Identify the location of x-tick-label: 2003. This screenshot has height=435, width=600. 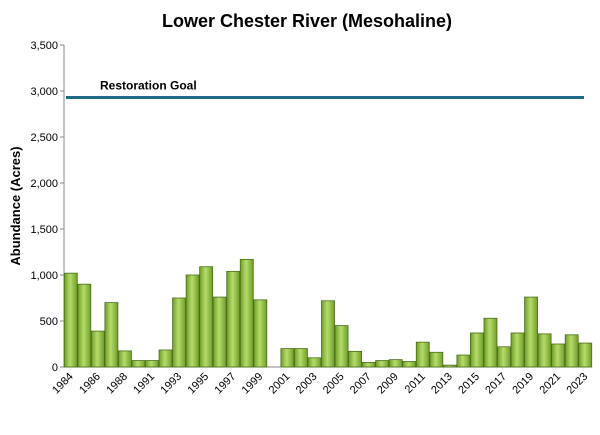
(307, 384).